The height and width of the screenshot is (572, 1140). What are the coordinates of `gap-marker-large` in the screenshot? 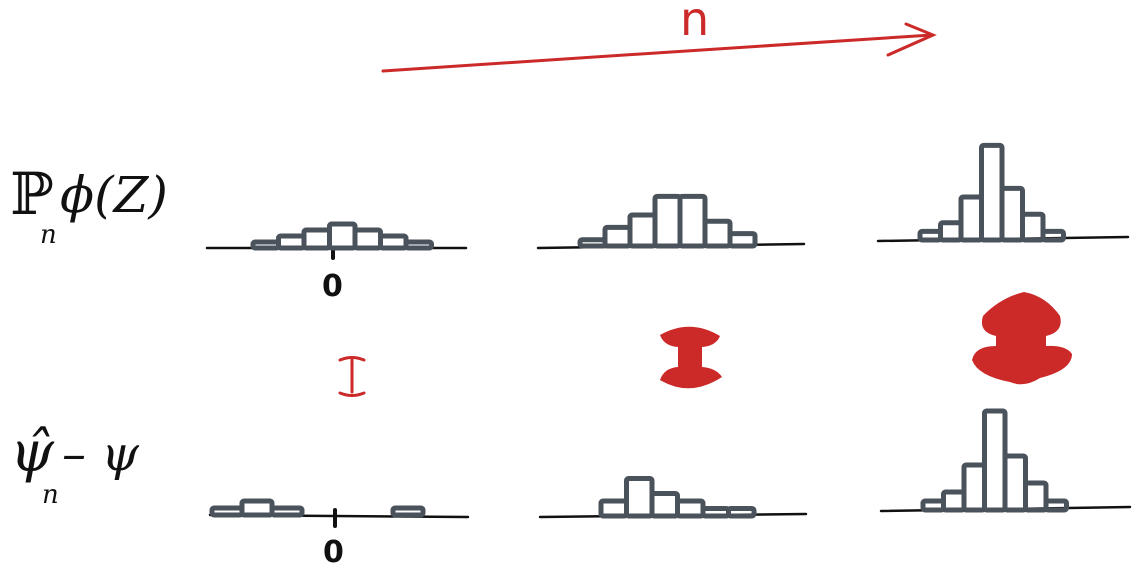 It's located at (1022, 338).